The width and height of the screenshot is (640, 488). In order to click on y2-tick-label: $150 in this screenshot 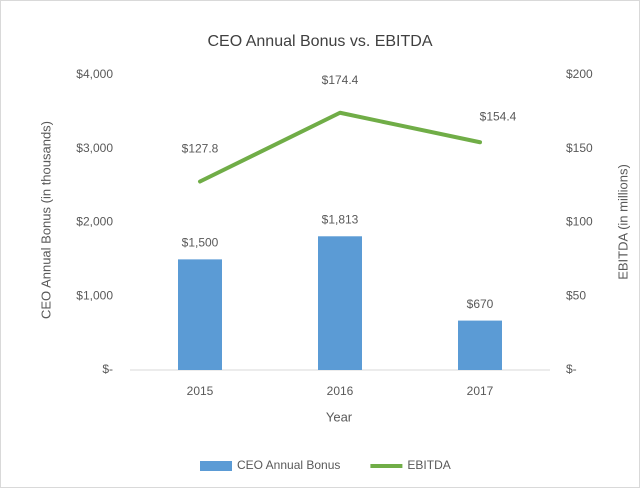, I will do `click(579, 148)`.